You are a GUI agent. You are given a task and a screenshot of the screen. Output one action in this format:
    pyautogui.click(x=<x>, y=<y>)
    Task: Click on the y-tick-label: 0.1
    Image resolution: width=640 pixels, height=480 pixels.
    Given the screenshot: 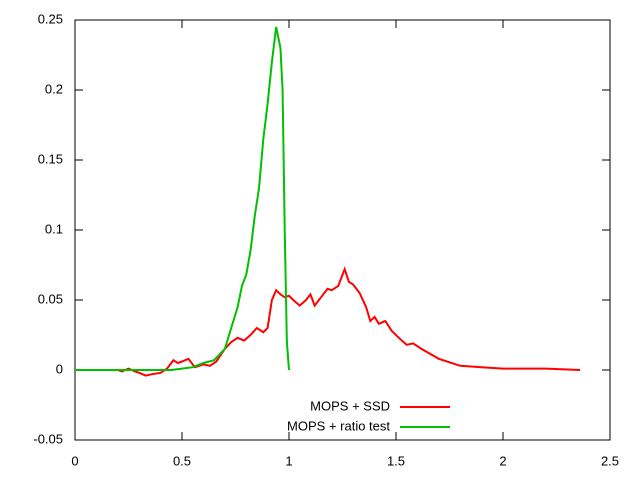 What is the action you would take?
    pyautogui.click(x=54, y=228)
    